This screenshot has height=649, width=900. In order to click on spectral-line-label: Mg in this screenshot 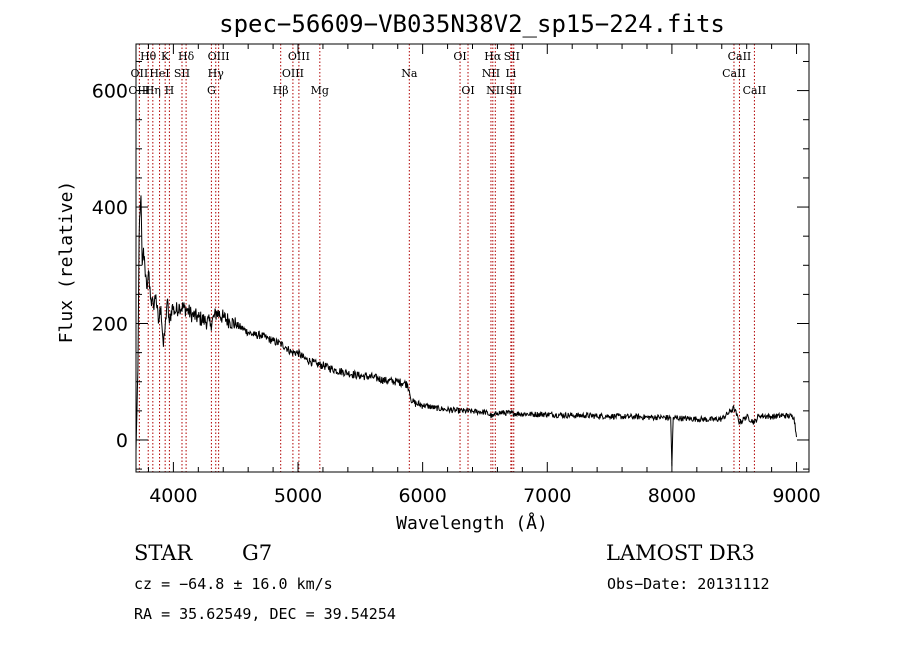, I will do `click(320, 90)`.